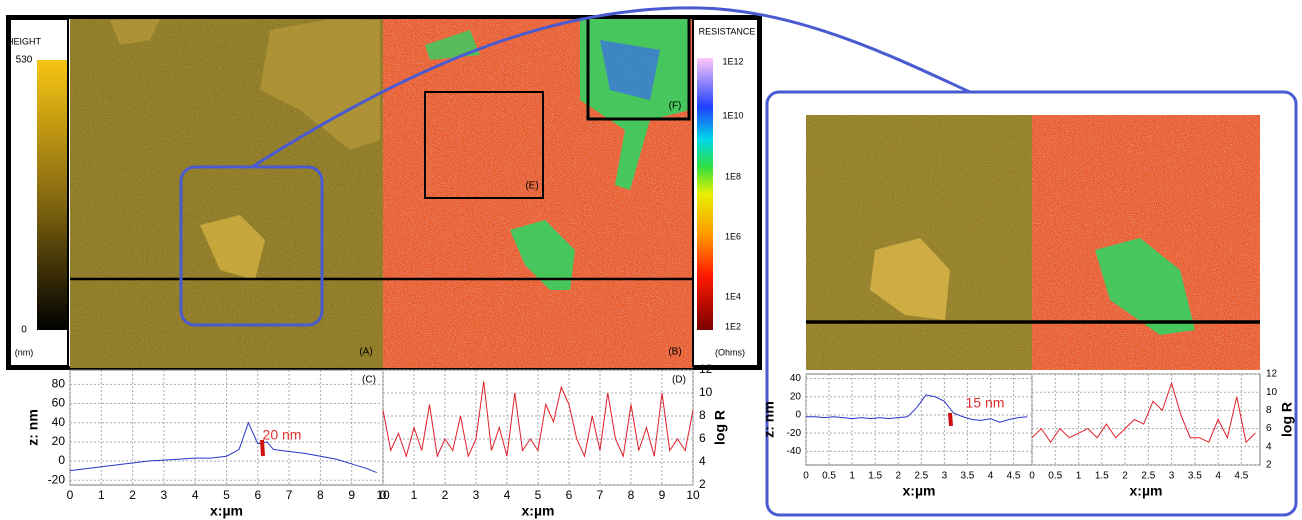 This screenshot has height=520, width=1302. Describe the element at coordinates (24, 41) in the screenshot. I see `colorbar-title: HEIGHT` at that location.